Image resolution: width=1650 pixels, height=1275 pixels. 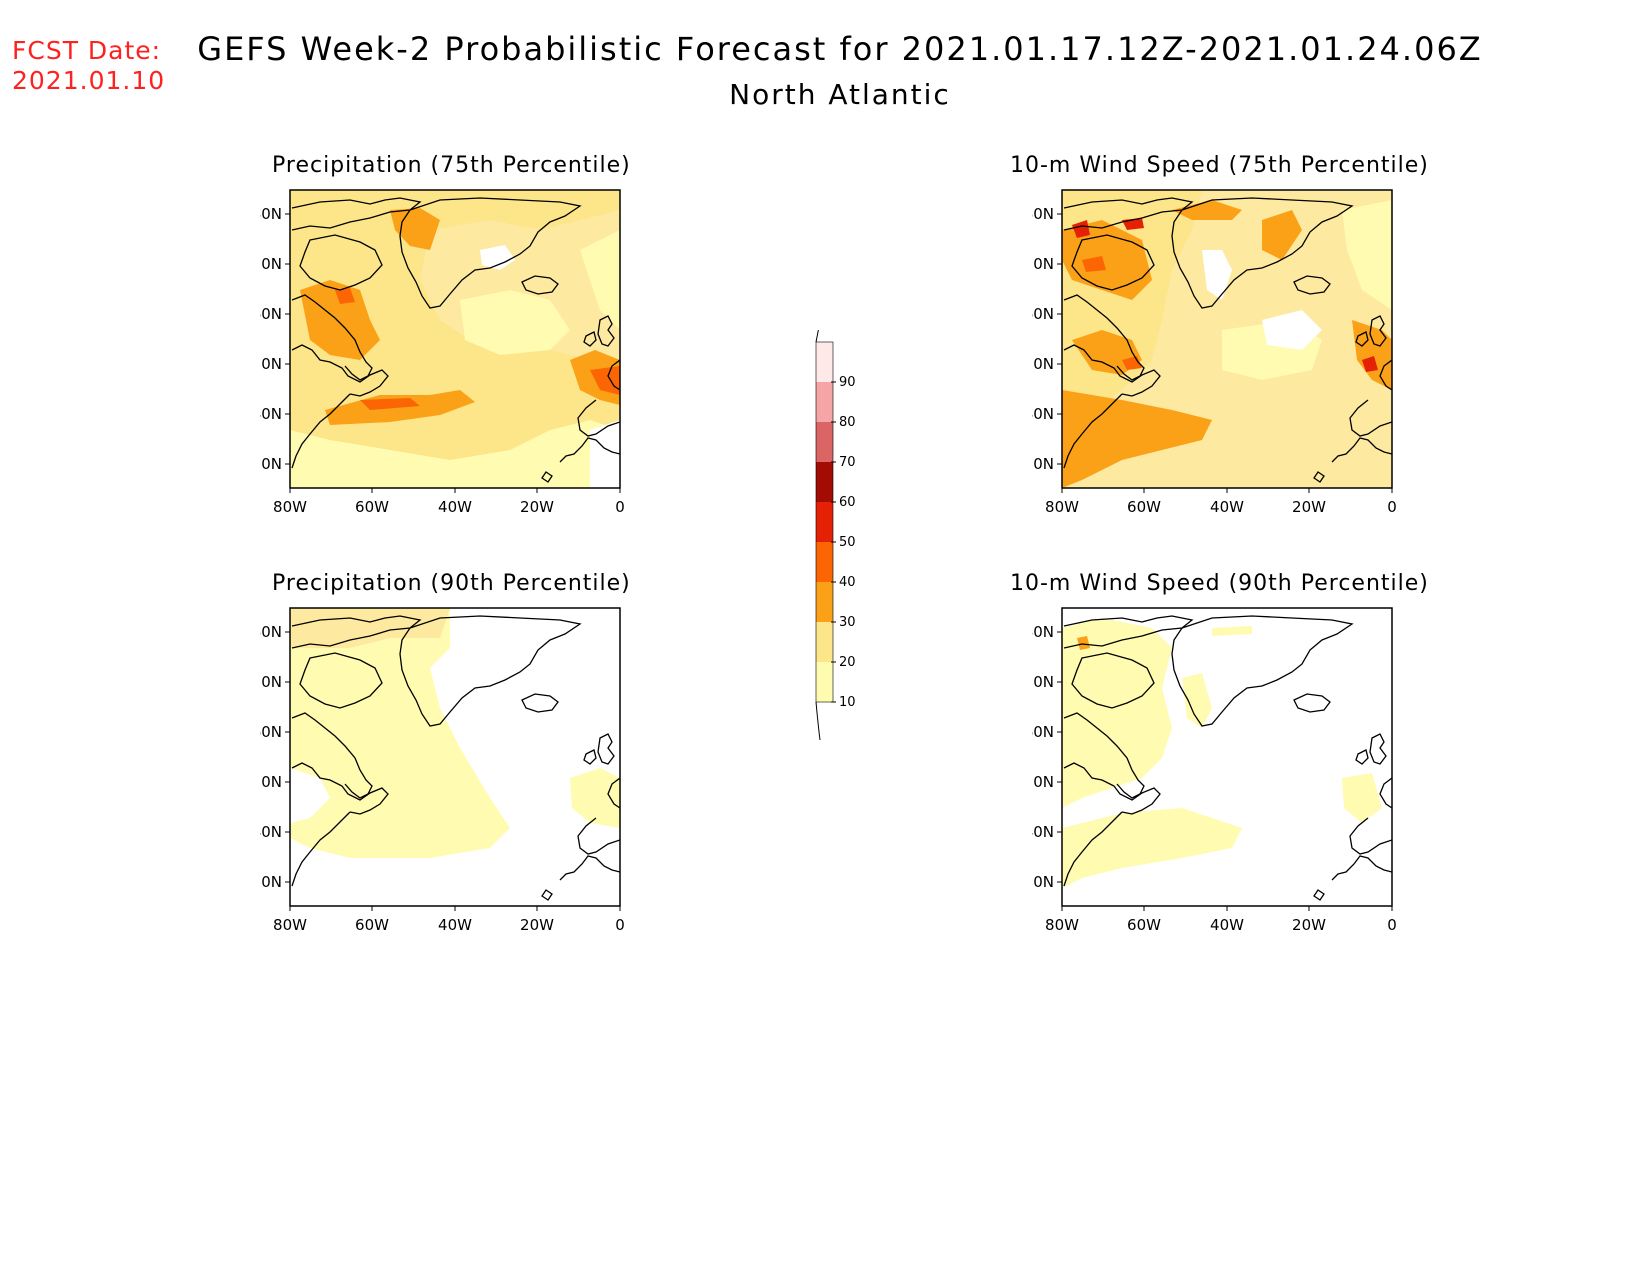 What do you see at coordinates (847, 502) in the screenshot?
I see `colorbar-label: 60` at bounding box center [847, 502].